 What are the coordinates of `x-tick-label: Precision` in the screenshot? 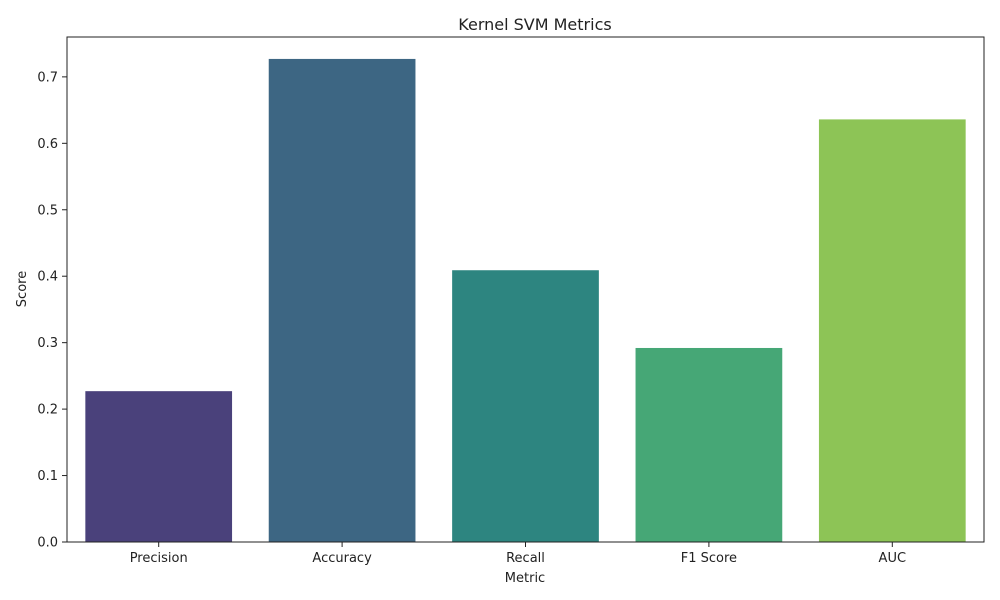 It's located at (159, 558).